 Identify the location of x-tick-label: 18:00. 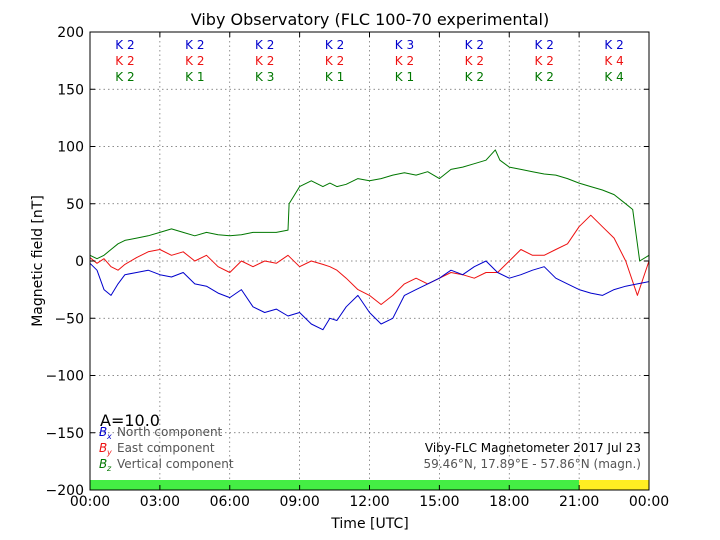
(509, 502).